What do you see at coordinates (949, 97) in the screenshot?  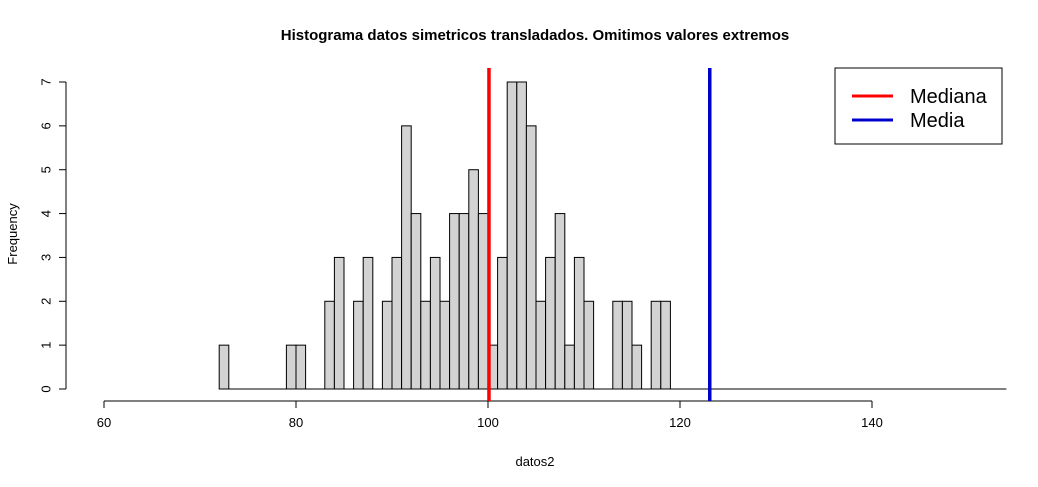 I see `legend-label-mediana: Mediana` at bounding box center [949, 97].